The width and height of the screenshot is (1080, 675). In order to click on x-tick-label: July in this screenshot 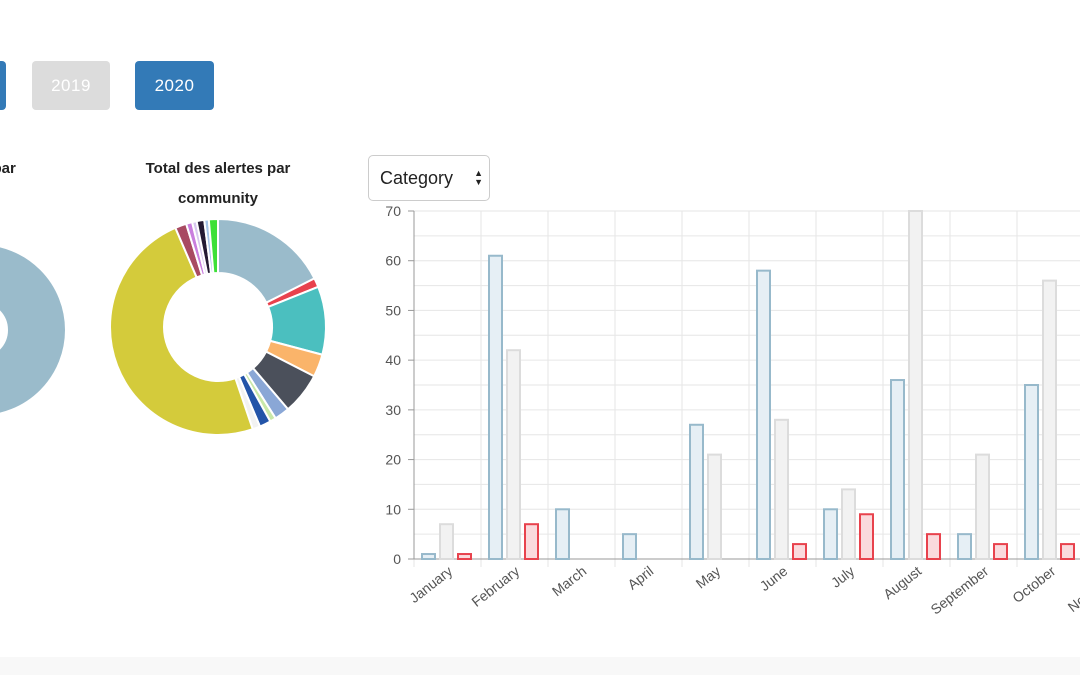, I will do `click(842, 577)`.